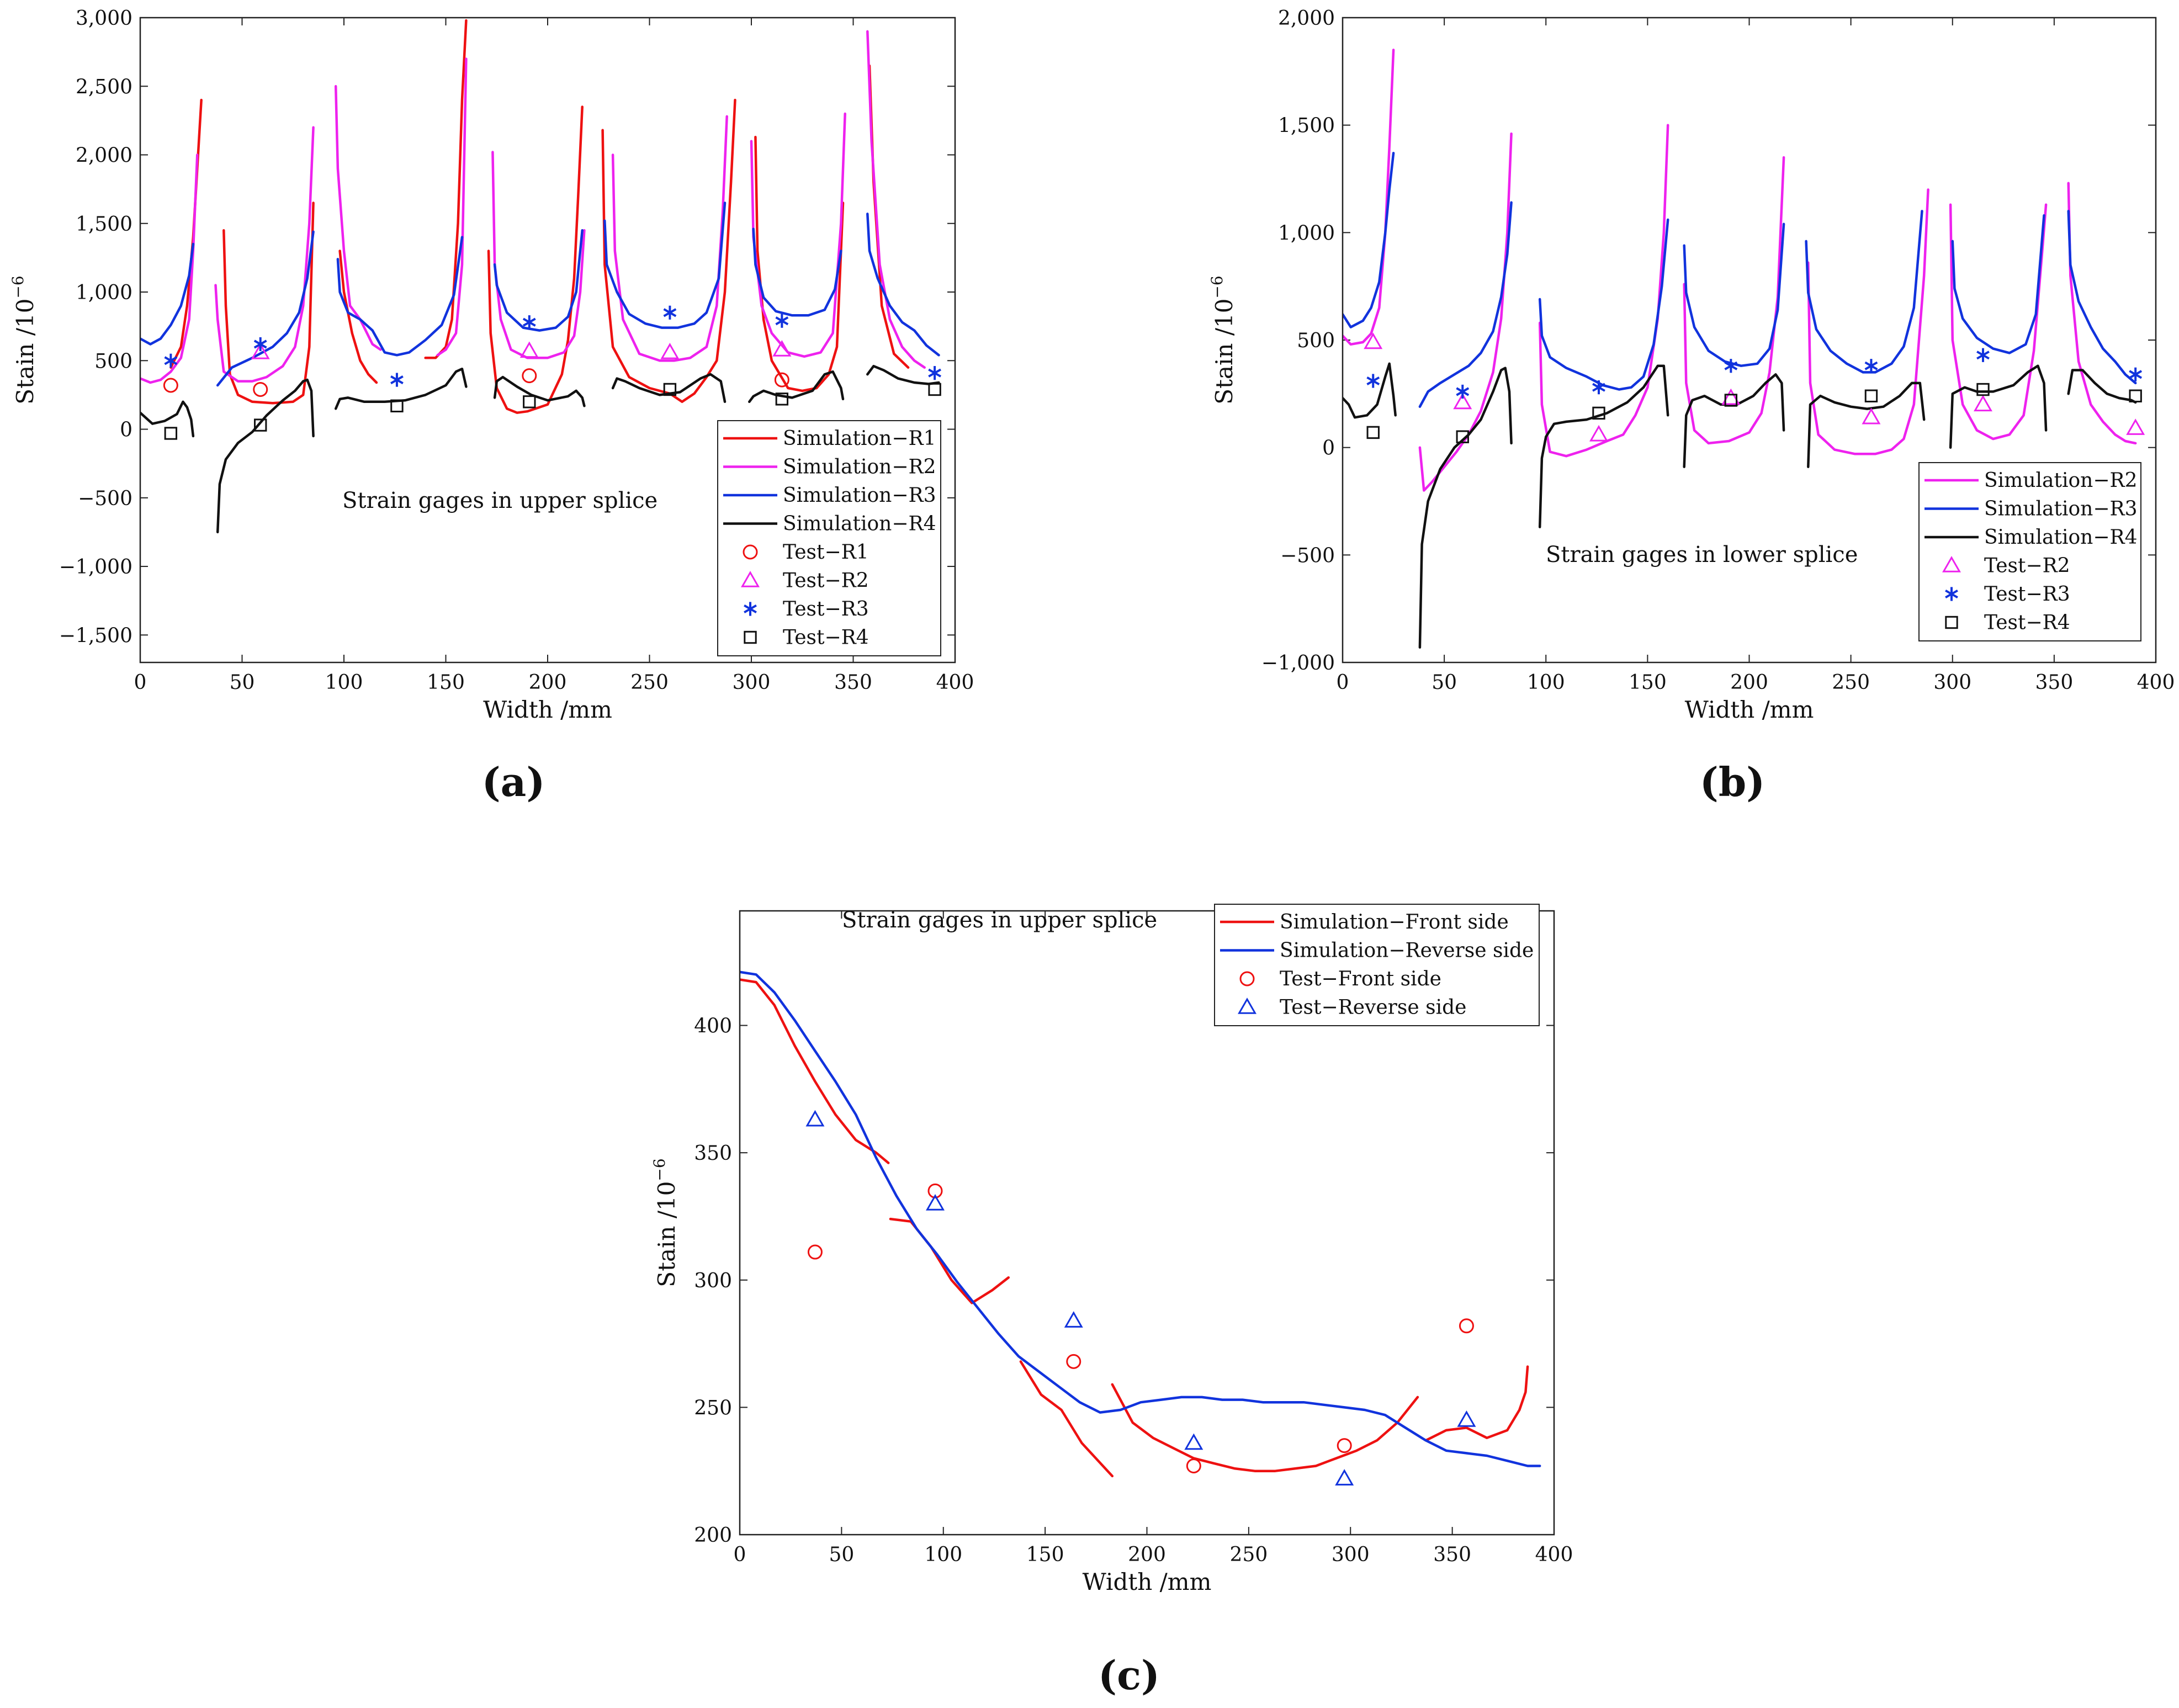 The width and height of the screenshot is (2179, 1708). I want to click on legend-entry-label: Simulation−Reverse side, so click(1407, 951).